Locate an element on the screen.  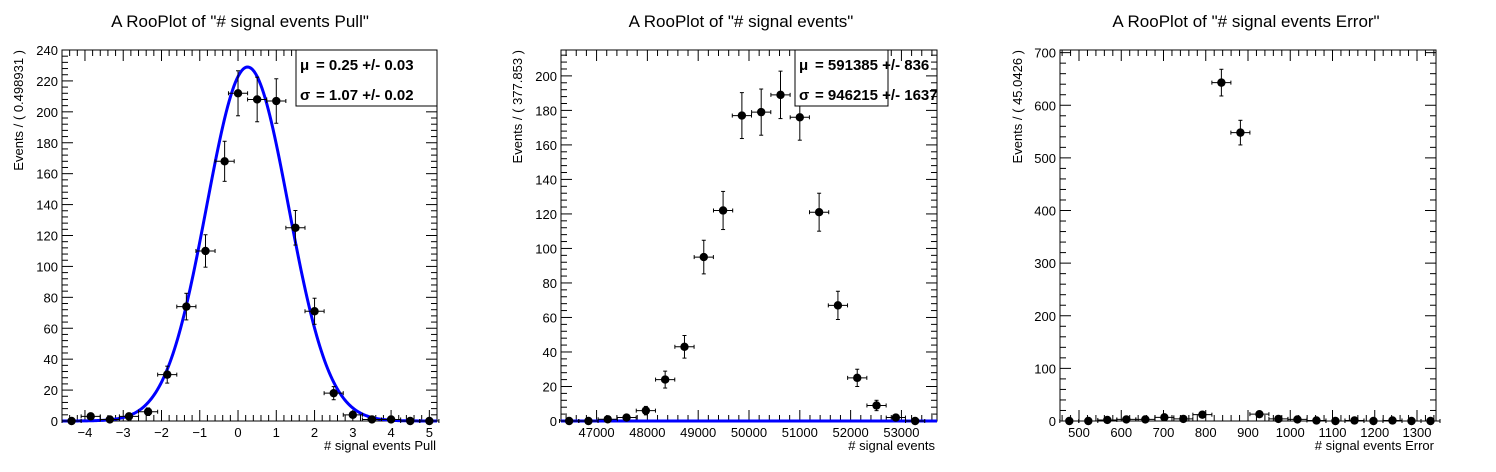
y-tick-label: 20 is located at coordinates (51, 390).